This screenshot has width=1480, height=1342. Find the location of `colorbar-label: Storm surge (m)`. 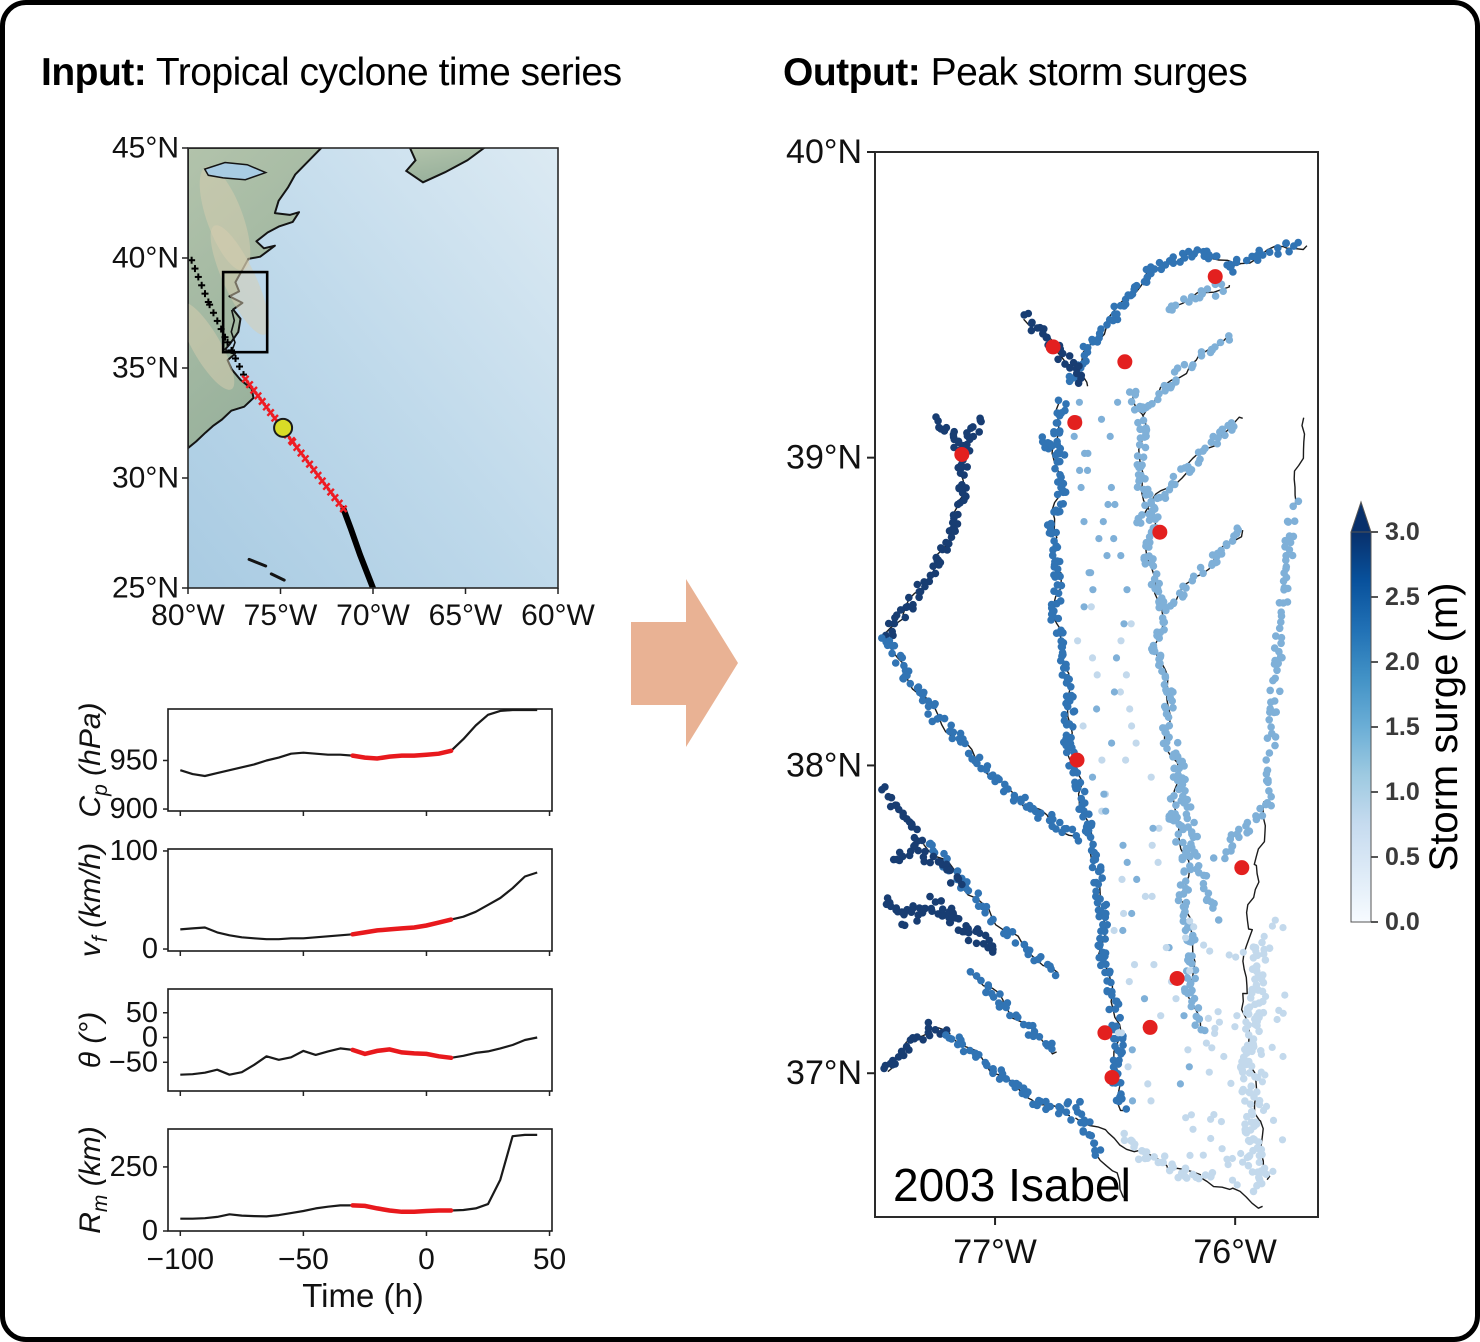

colorbar-label: Storm surge (m) is located at coordinates (1444, 727).